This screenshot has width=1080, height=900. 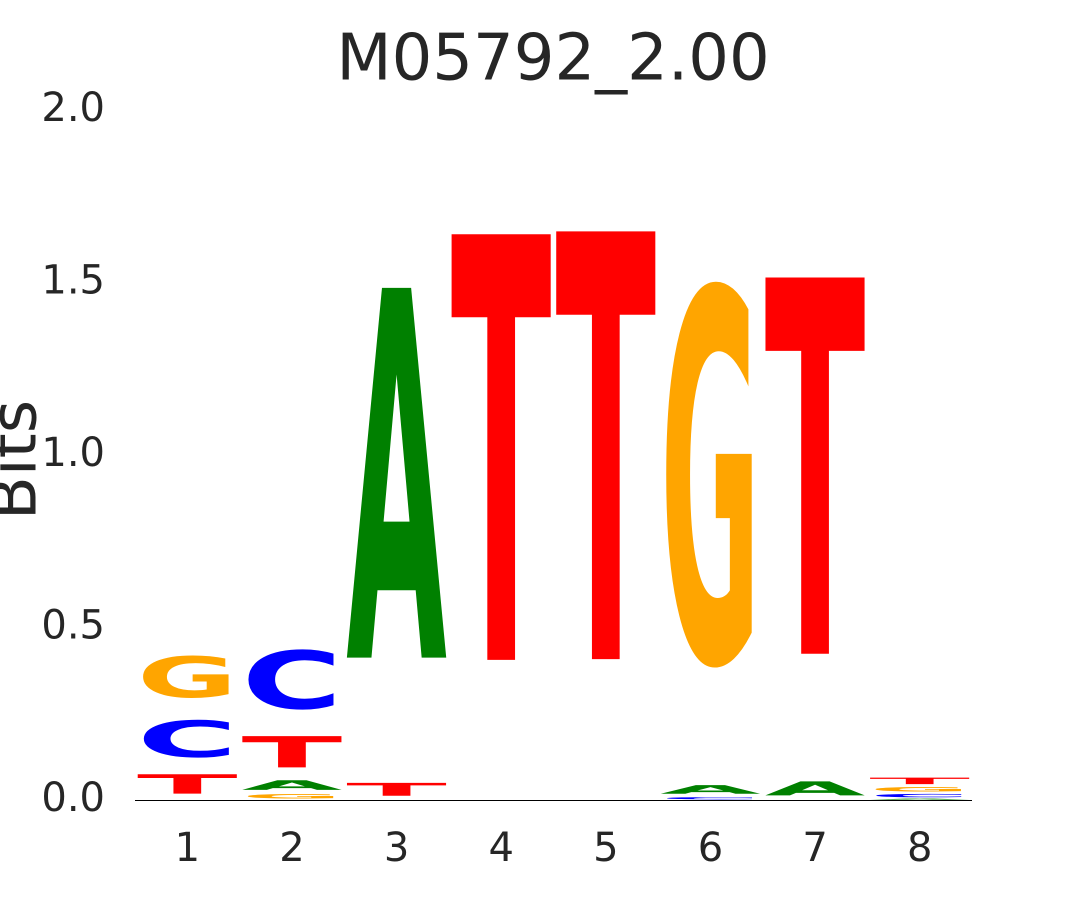 I want to click on x-tick-label: 5, so click(x=605, y=848).